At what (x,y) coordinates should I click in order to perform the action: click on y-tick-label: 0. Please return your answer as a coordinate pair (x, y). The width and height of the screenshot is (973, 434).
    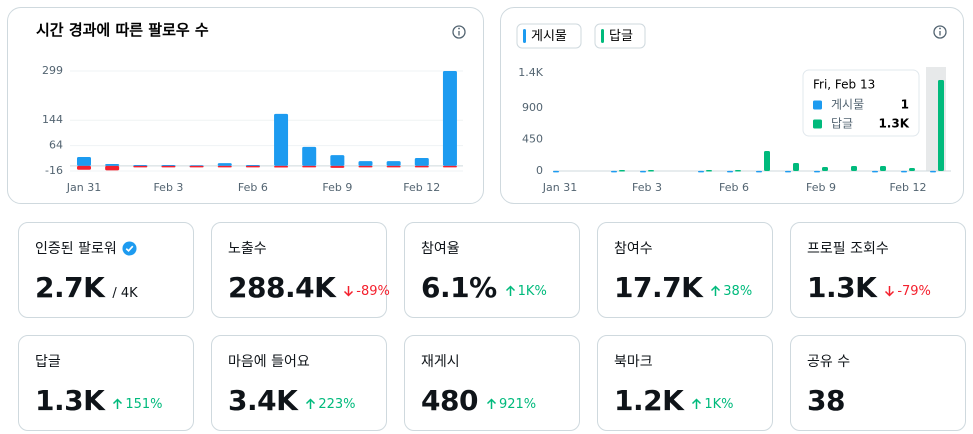
    Looking at the image, I should click on (539, 170).